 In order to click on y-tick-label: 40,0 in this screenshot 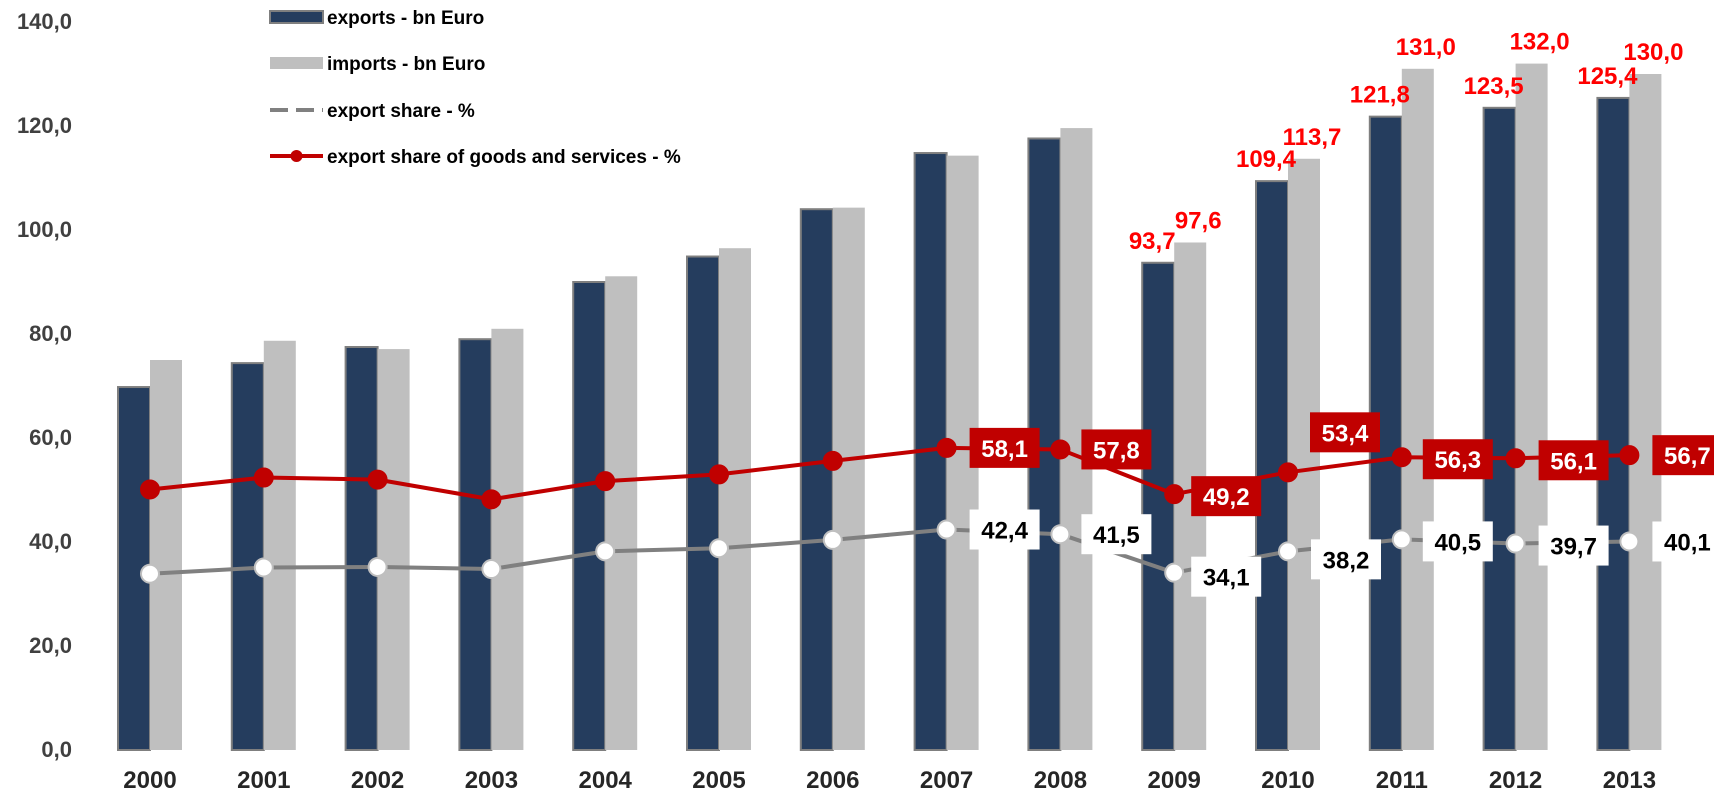, I will do `click(50, 541)`.